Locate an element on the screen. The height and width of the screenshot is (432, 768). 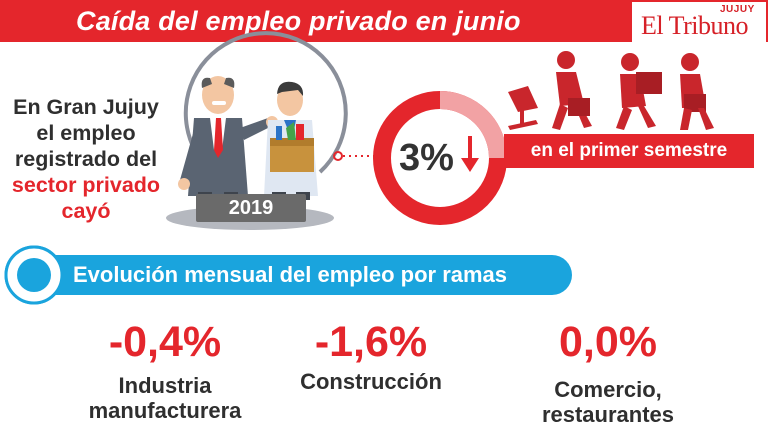
section-title: Evolución mensual del empleo por ramas is located at coordinates (290, 274).